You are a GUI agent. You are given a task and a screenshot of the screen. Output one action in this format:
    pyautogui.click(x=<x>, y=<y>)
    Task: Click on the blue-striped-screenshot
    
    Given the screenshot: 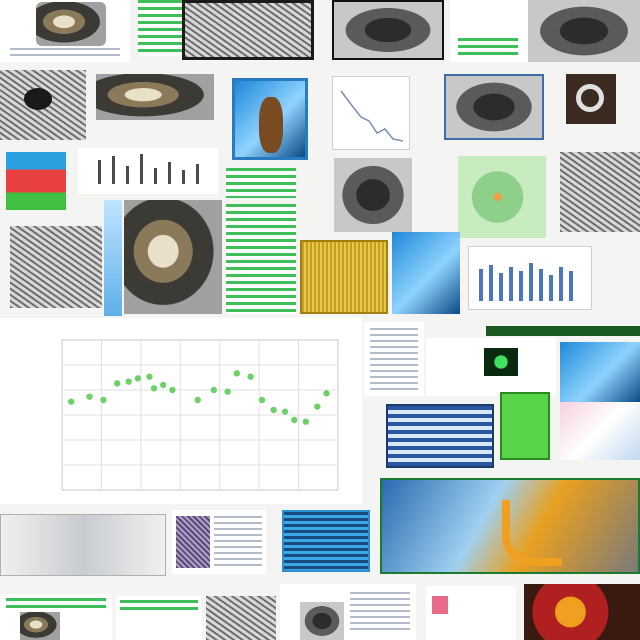 What is the action you would take?
    pyautogui.click(x=326, y=541)
    